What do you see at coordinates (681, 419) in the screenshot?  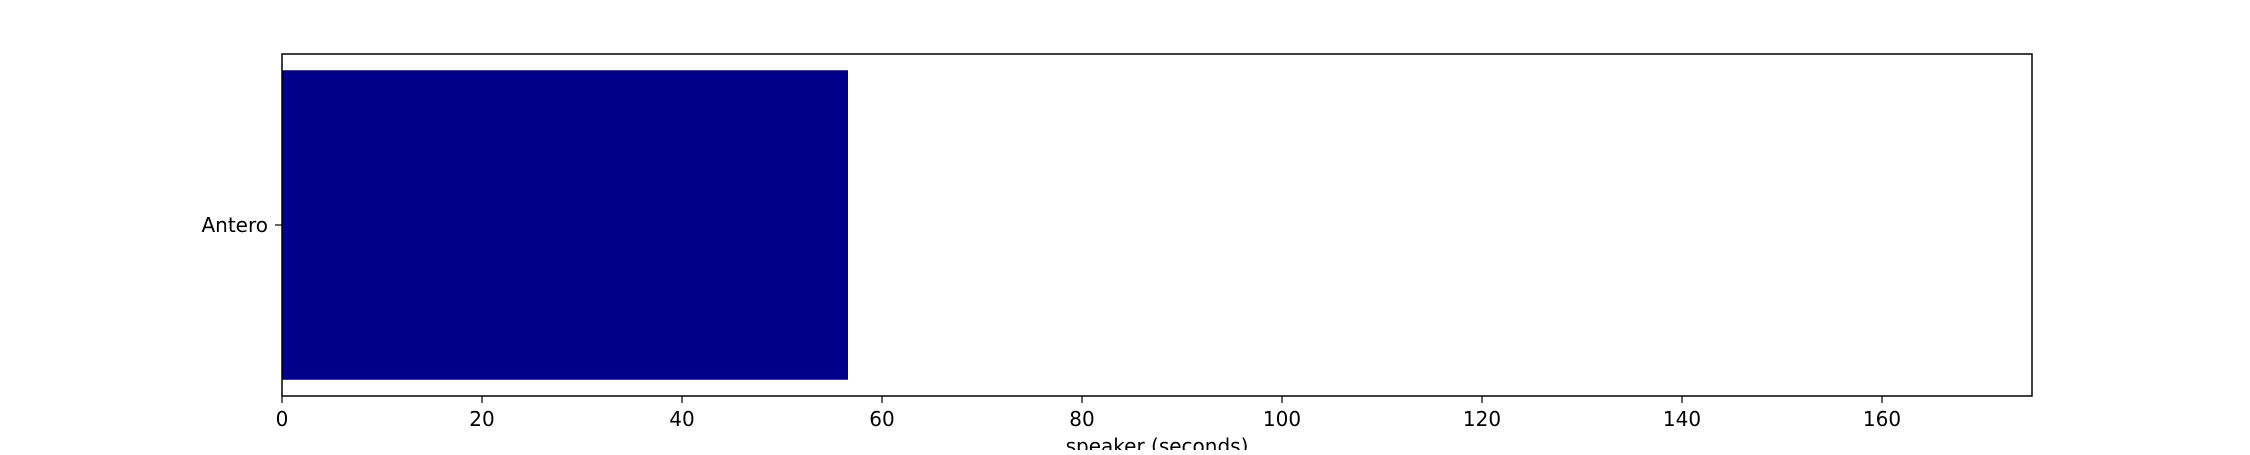 I see `x-tick-label: 40` at bounding box center [681, 419].